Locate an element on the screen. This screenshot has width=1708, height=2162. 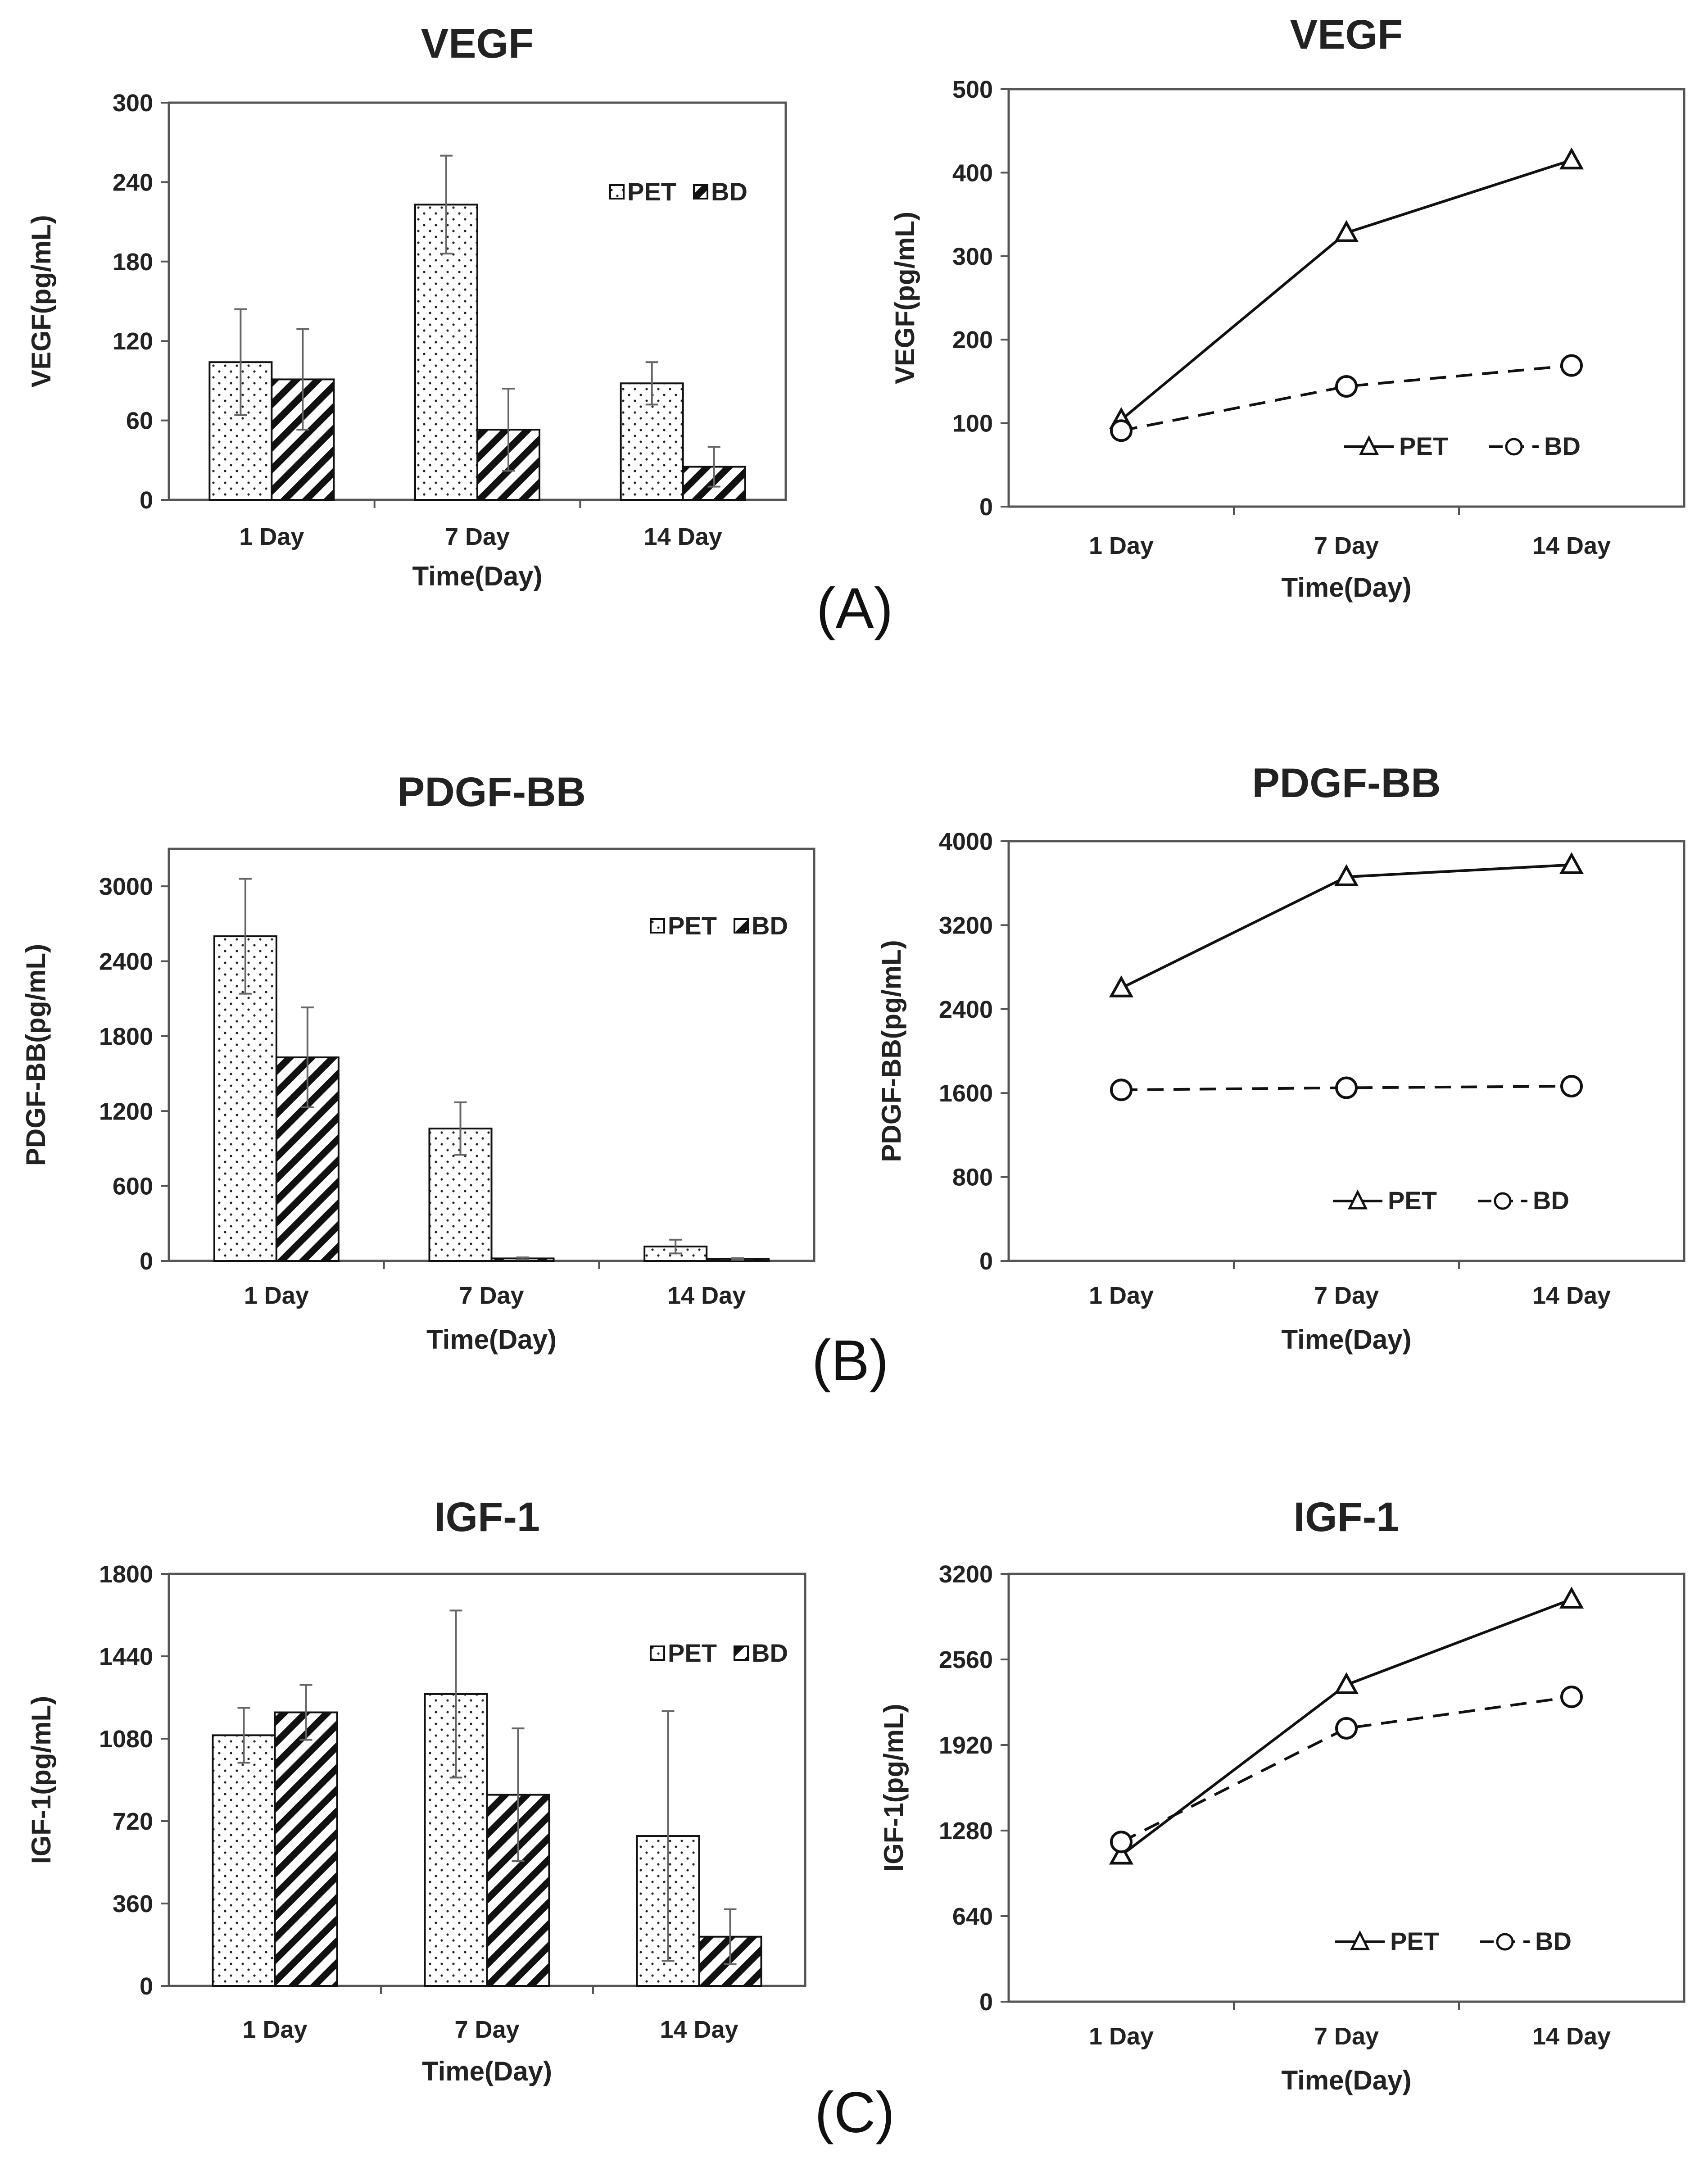
y-tick-label: 100 is located at coordinates (972, 423).